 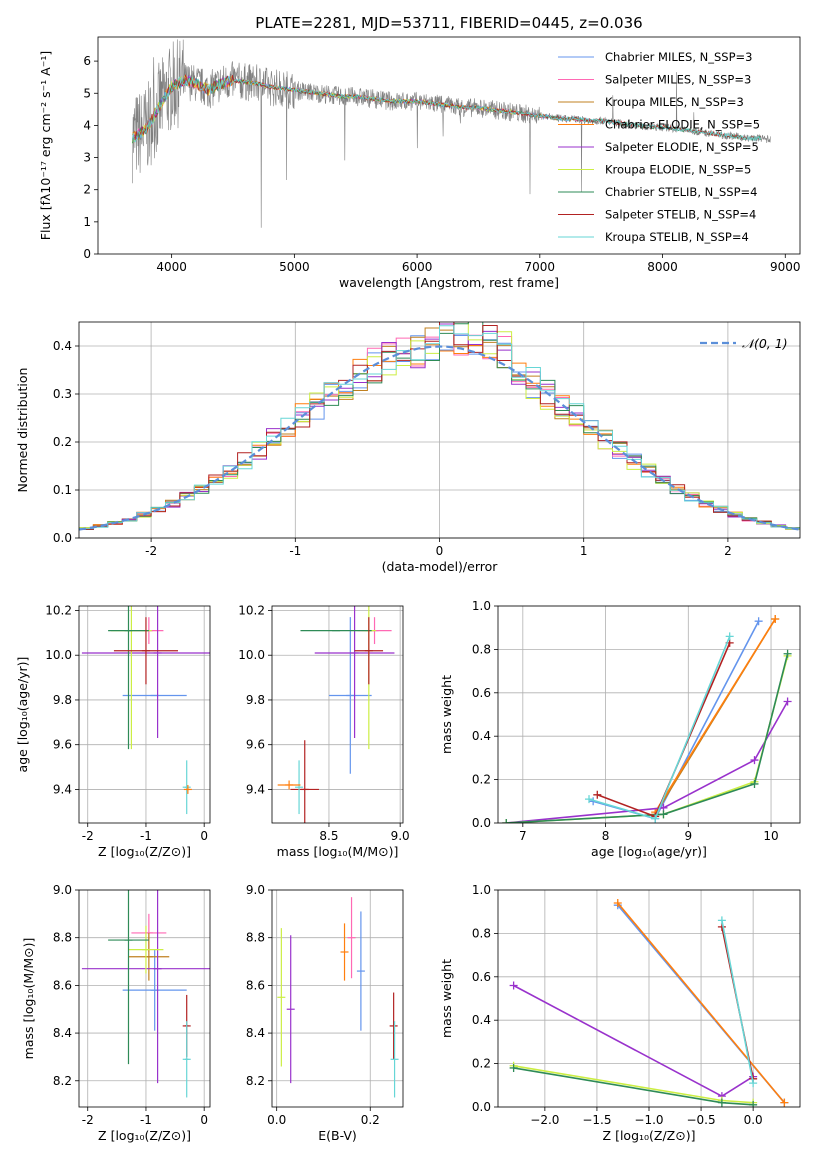 I want to click on chart-mass_vs_EBV: 0.0 0.2 8.2 8.4 8.6 8.8 9.0 E(B-V), so click(x=325, y=1013).